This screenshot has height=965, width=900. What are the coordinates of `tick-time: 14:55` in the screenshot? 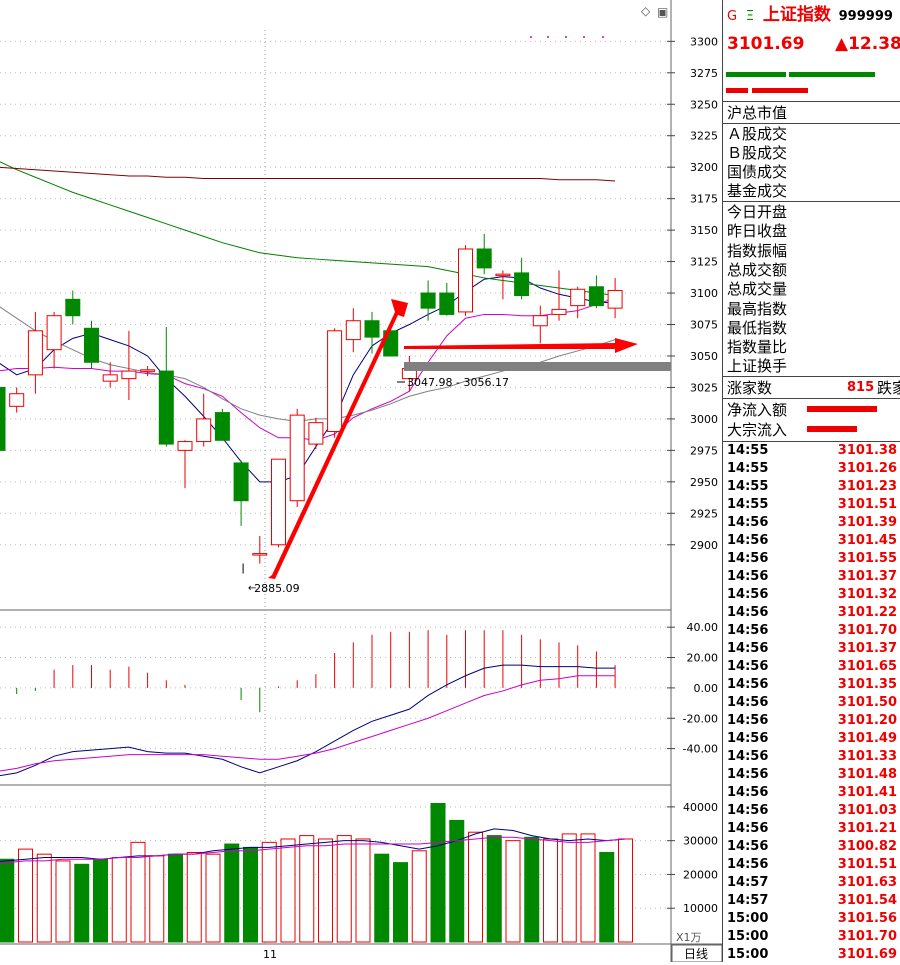 It's located at (748, 450).